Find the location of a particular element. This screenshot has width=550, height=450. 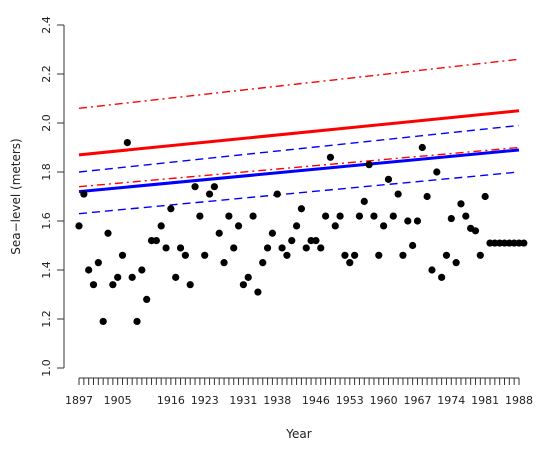

x-tick-label: 1967 is located at coordinates (417, 400).